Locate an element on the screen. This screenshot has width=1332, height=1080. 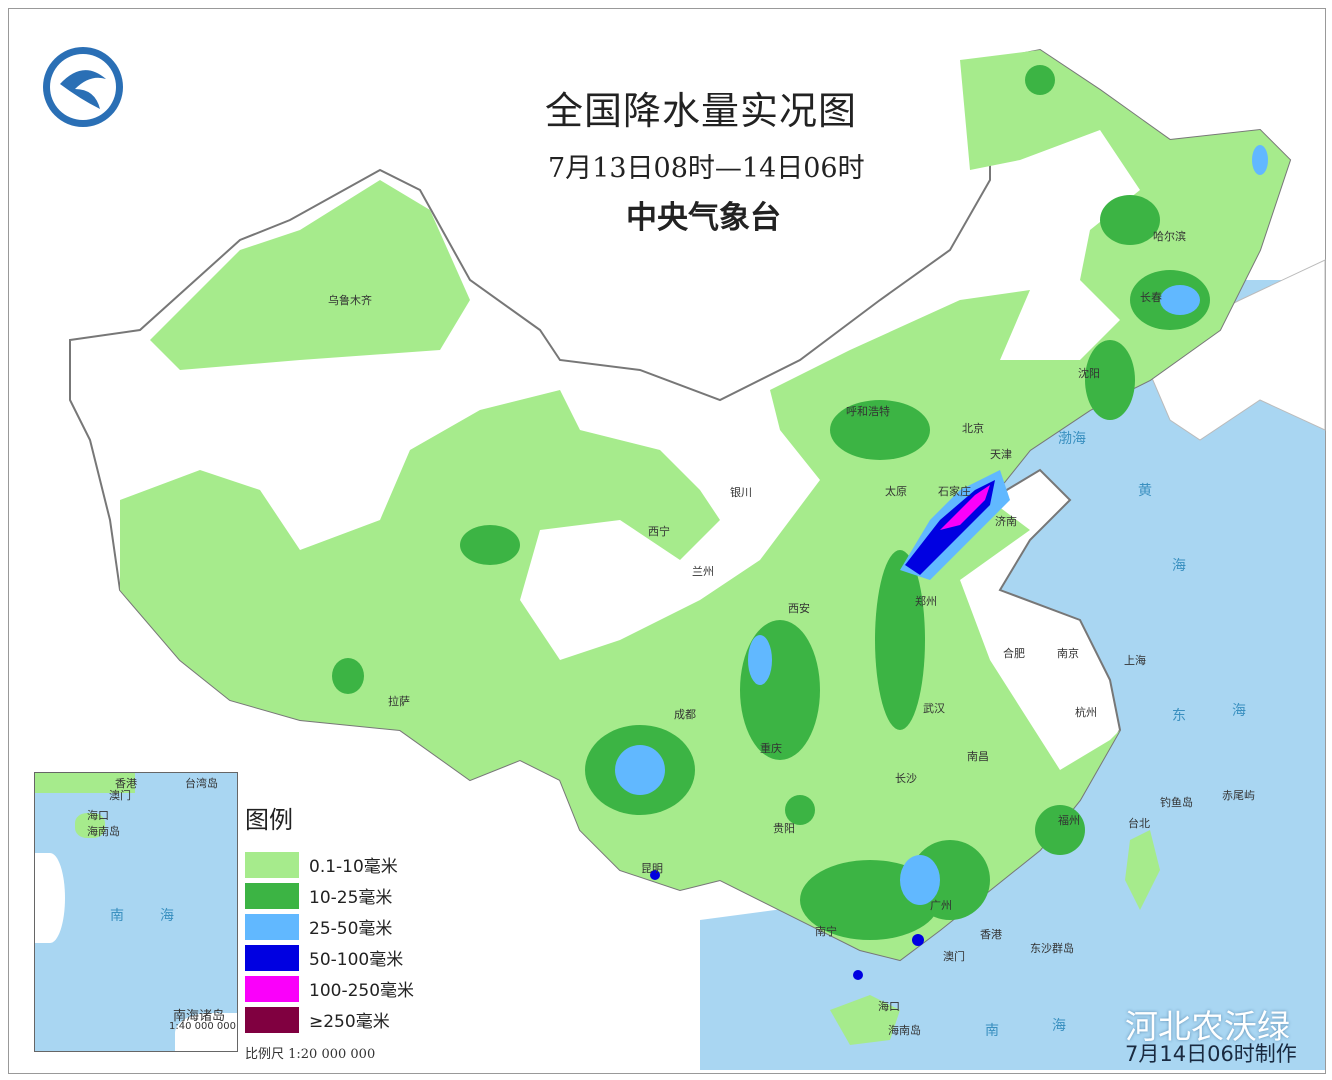
city-label: 乌鲁木齐 is located at coordinates (350, 300).